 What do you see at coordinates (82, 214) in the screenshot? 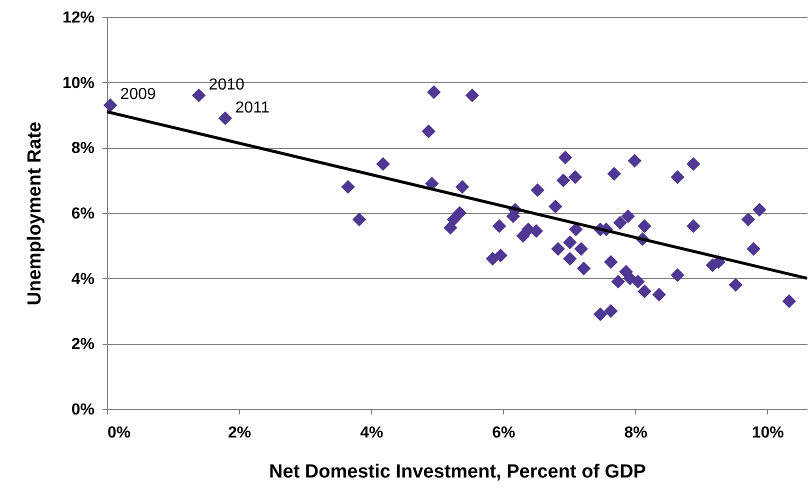
I see `y-tick-label: 6%` at bounding box center [82, 214].